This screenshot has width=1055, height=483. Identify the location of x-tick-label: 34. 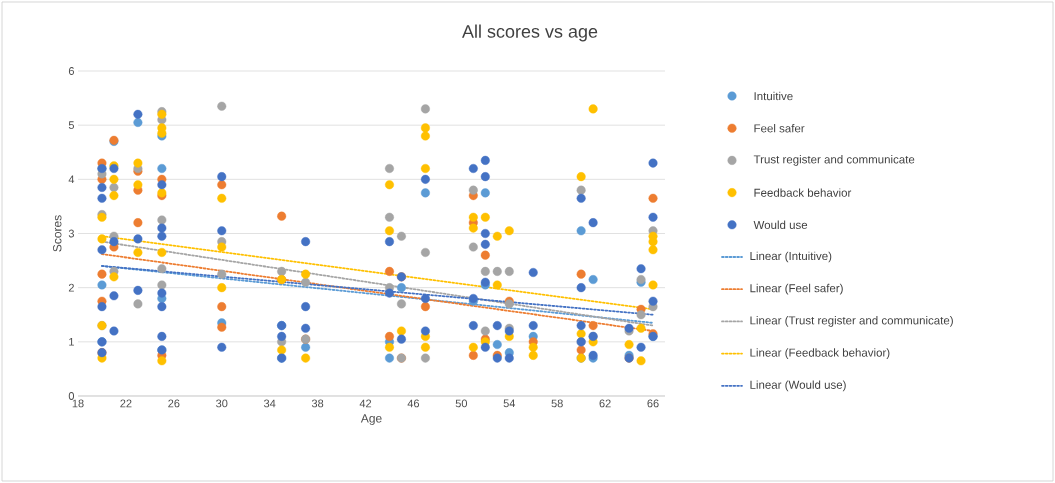
(269, 403).